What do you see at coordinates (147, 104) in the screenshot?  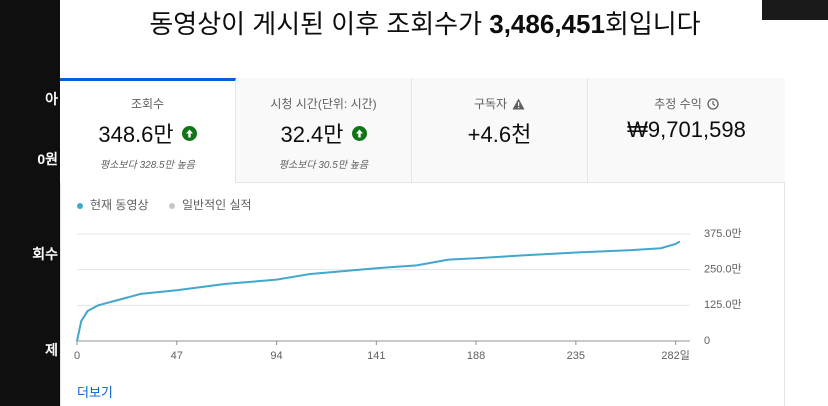 I see `metric-label: 조회수` at bounding box center [147, 104].